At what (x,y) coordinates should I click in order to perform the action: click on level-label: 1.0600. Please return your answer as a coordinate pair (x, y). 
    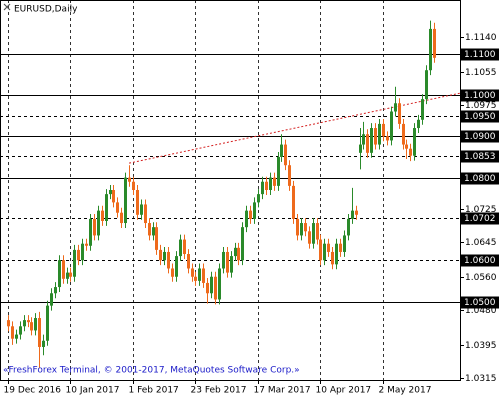
    Looking at the image, I should click on (480, 261).